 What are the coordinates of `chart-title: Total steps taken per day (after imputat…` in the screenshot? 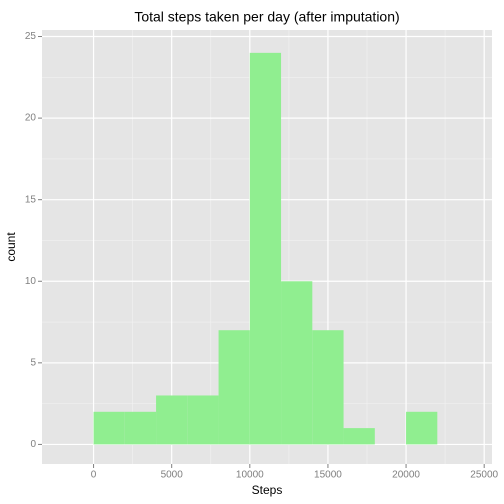 It's located at (266, 17).